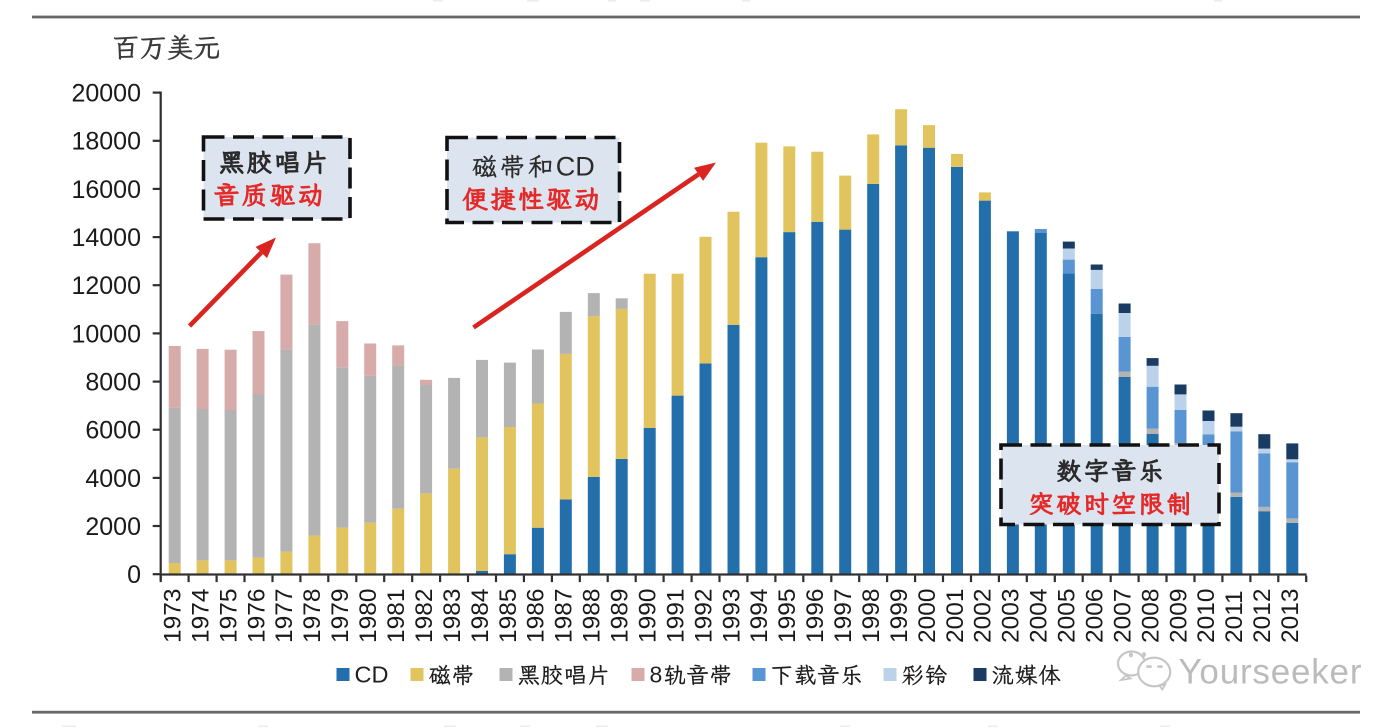 Image resolution: width=1399 pixels, height=728 pixels. What do you see at coordinates (536, 615) in the screenshot?
I see `svg-text: 1986` at bounding box center [536, 615].